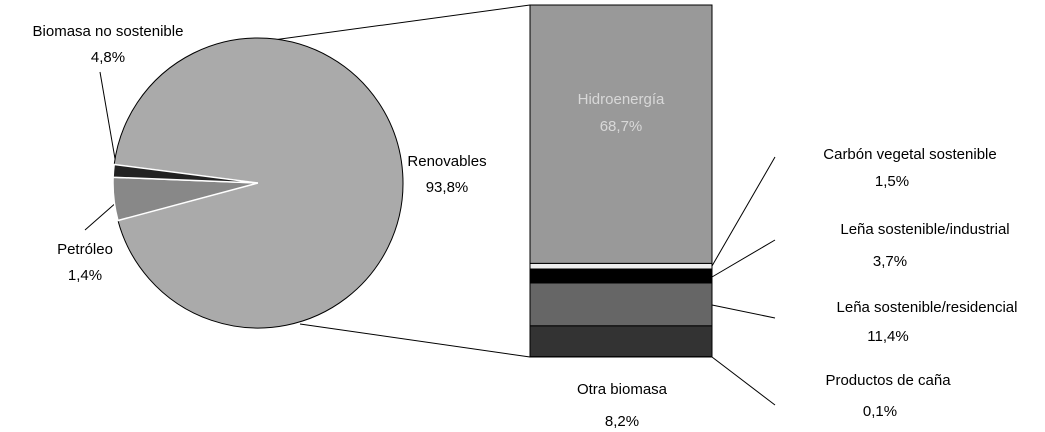 The height and width of the screenshot is (432, 1045). What do you see at coordinates (924, 229) in the screenshot?
I see `segment-label: Leña sostenible/industrial` at bounding box center [924, 229].